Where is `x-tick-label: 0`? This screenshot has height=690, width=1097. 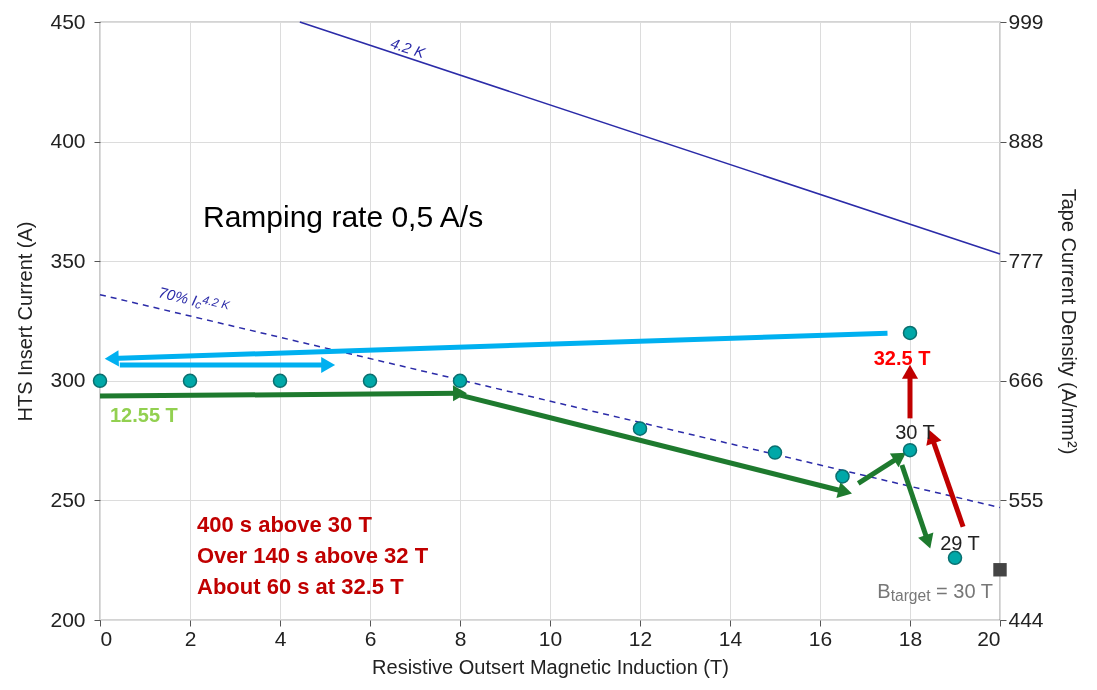 x-tick-label: 0 is located at coordinates (106, 638).